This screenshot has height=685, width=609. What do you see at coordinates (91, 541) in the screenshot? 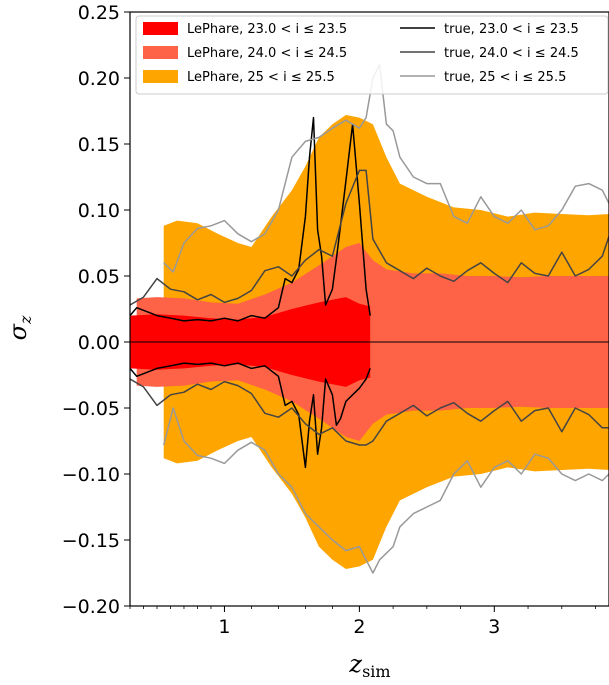
I see `y-tick-label: −0.15` at bounding box center [91, 541].